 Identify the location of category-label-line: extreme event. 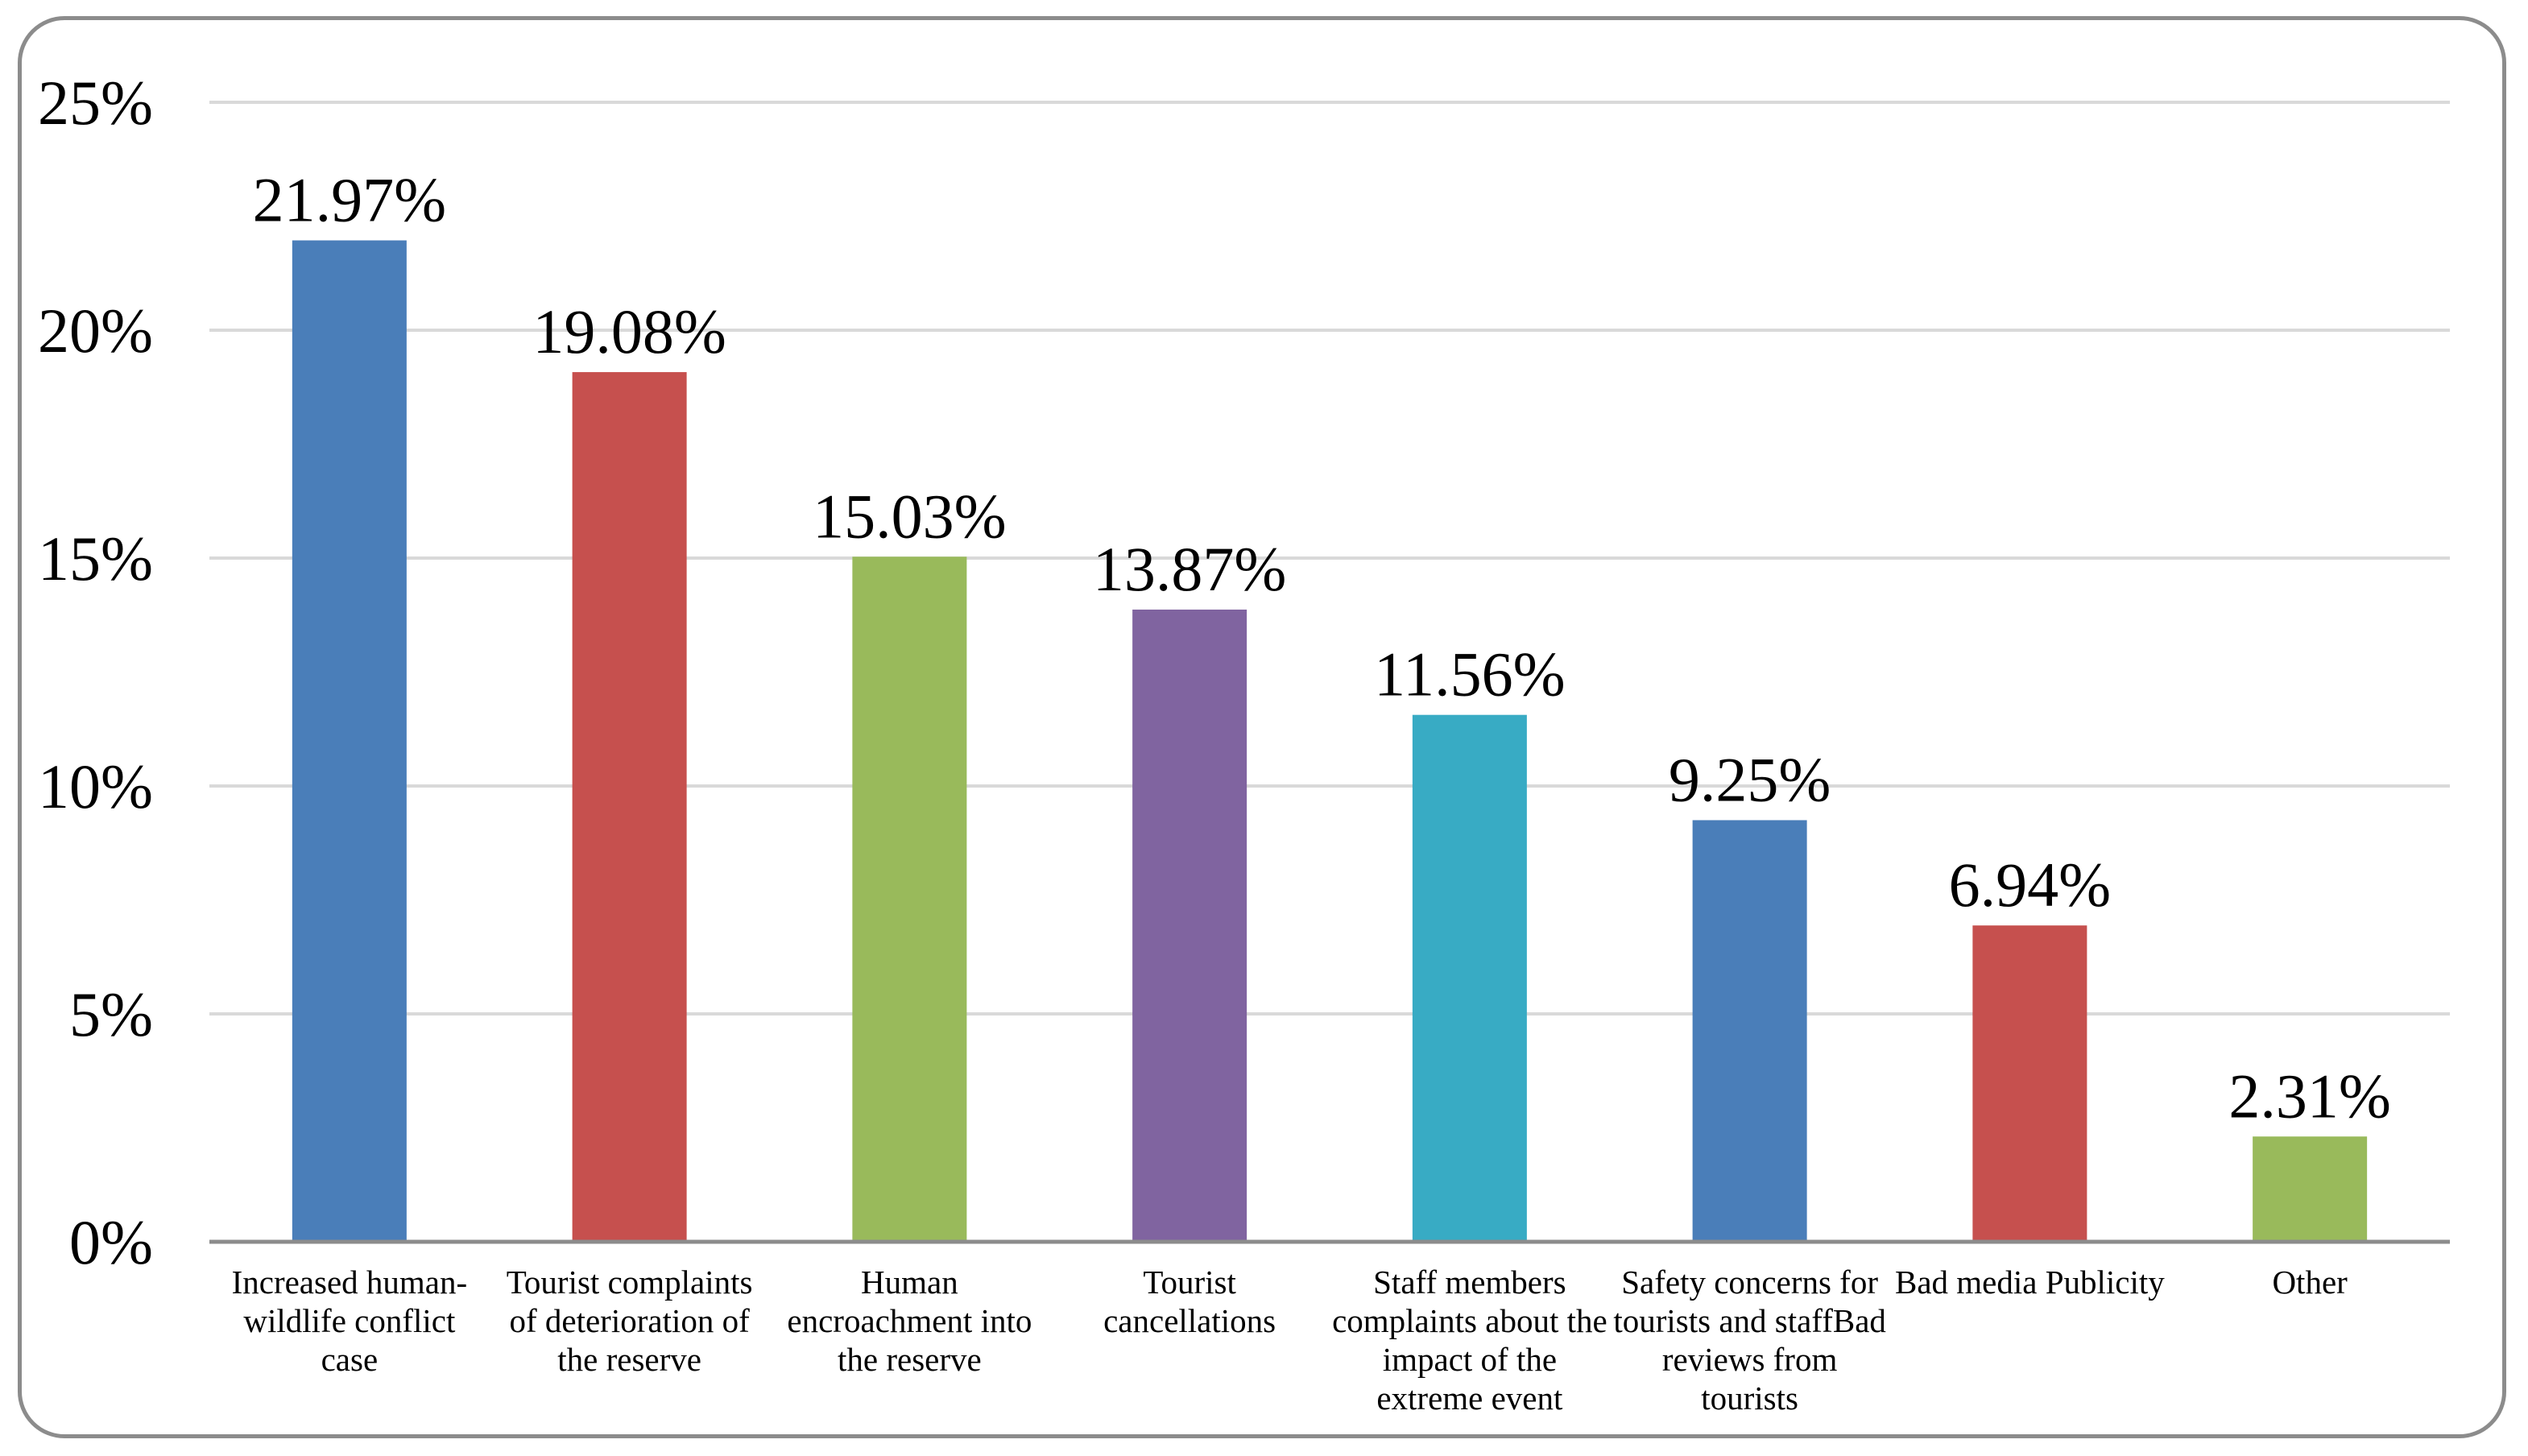
(1470, 1398).